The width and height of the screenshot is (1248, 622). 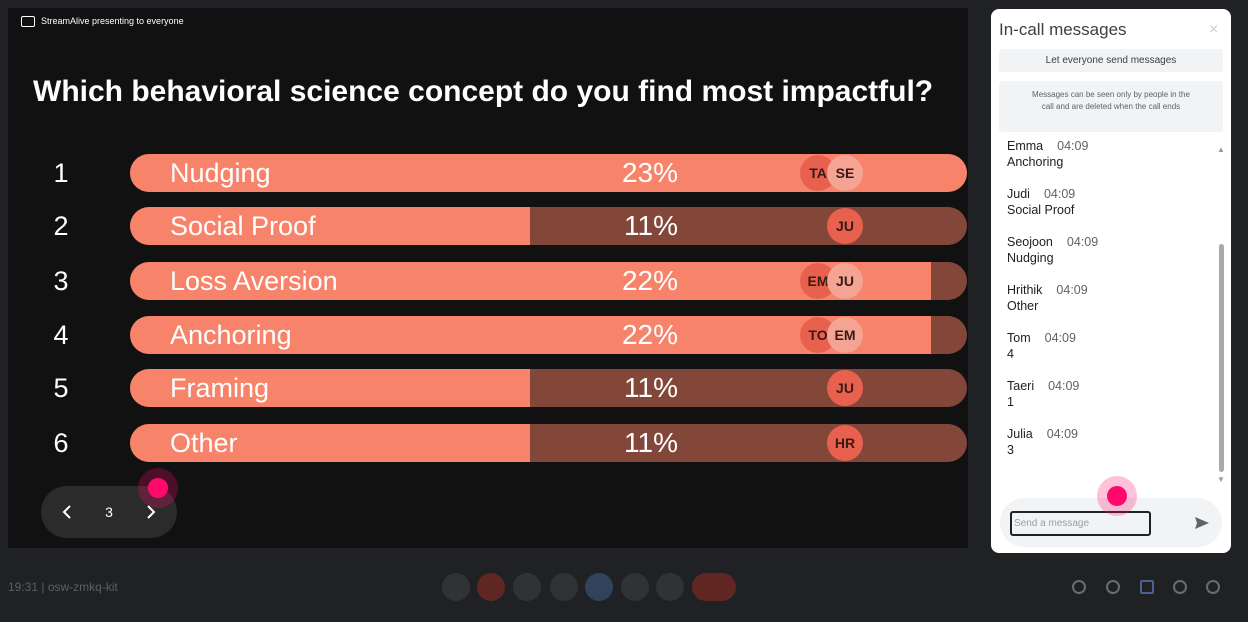 What do you see at coordinates (231, 335) in the screenshot?
I see `option-label: Anchoring` at bounding box center [231, 335].